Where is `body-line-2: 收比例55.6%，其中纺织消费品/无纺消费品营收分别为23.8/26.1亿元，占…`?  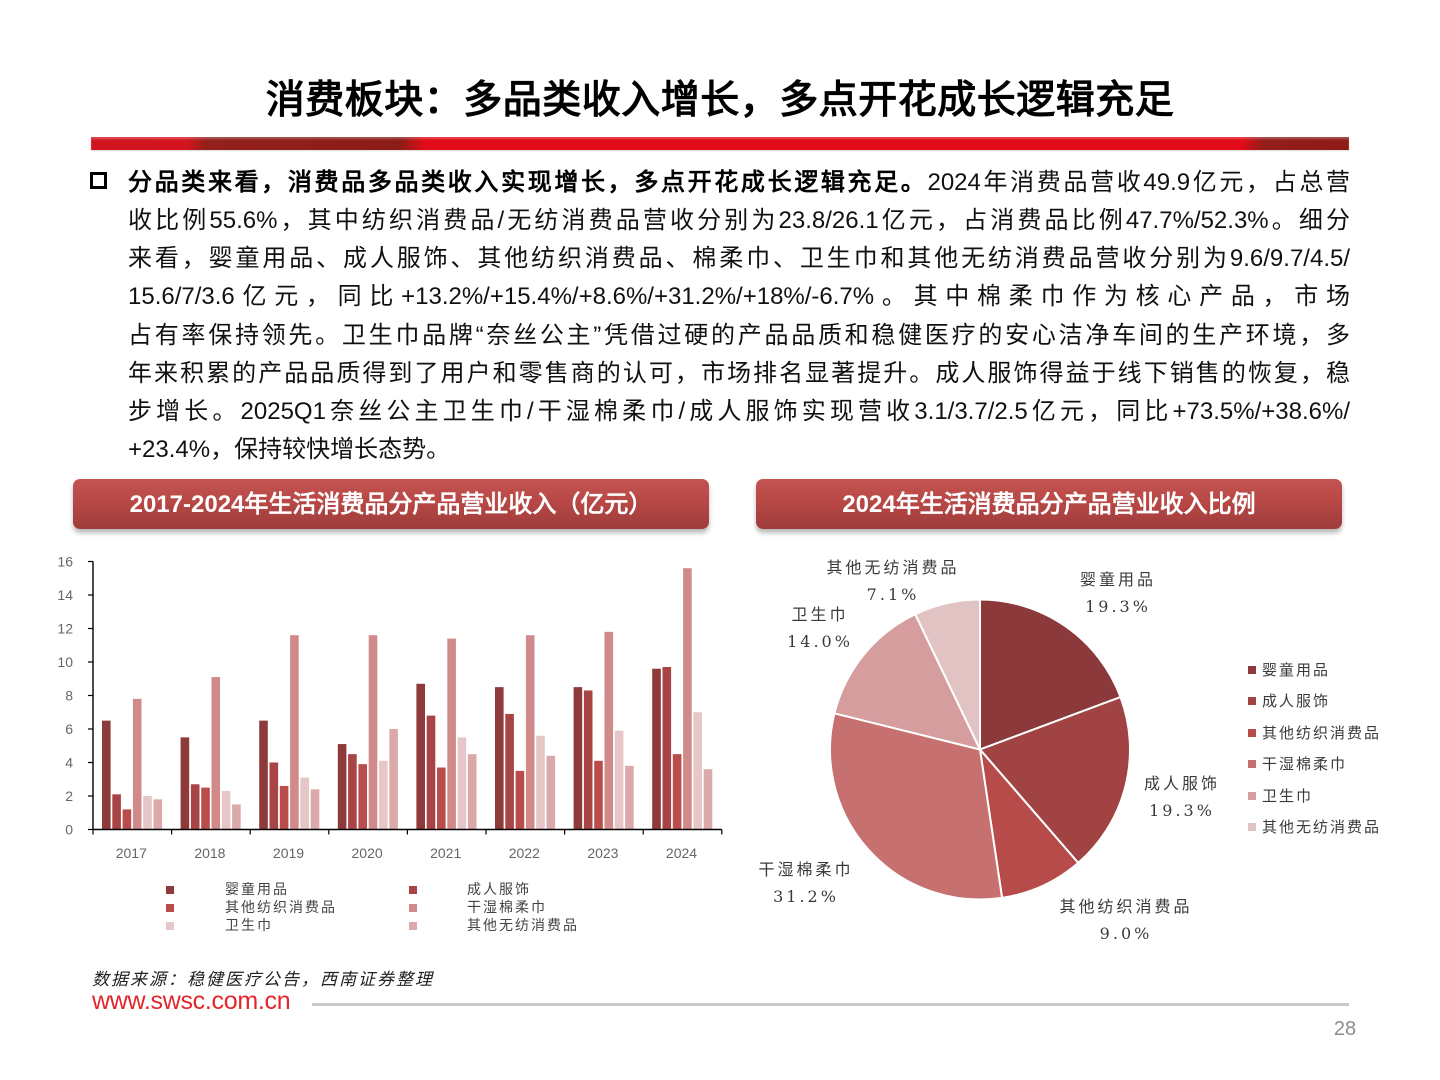 body-line-2: 收比例55.6%，其中纺织消费品/无纺消费品营收分别为23.8/26.1亿元，占… is located at coordinates (739, 220).